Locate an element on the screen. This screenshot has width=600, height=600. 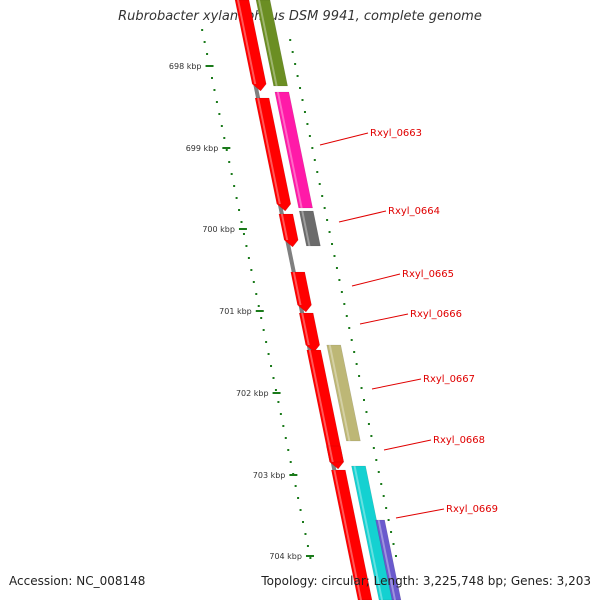
tick-label: 700 kbp is located at coordinates (218, 229).